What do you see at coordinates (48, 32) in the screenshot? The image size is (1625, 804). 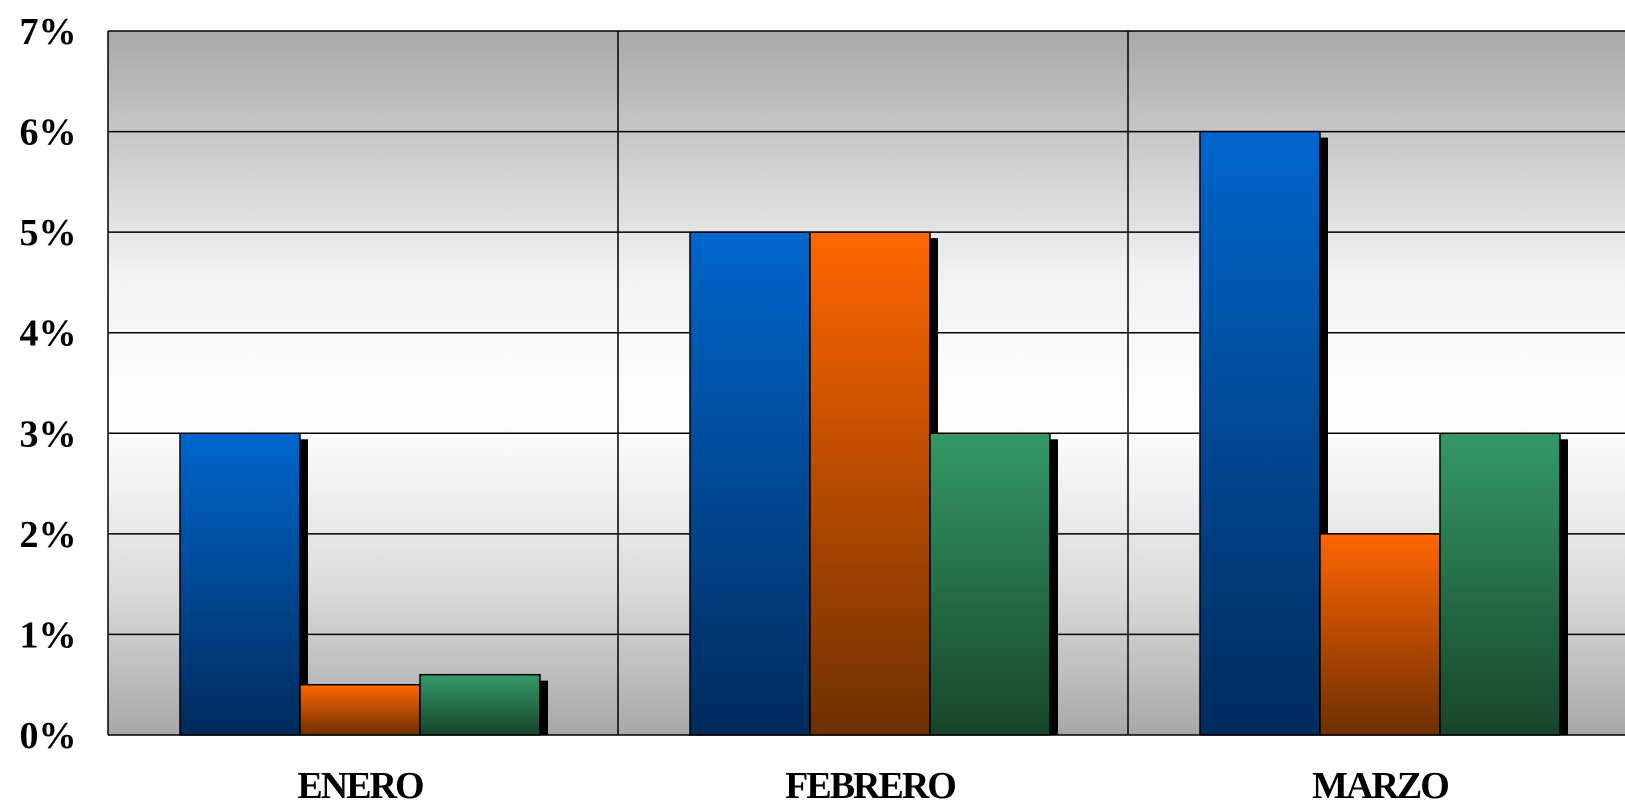 I see `y-tick-label: 7%` at bounding box center [48, 32].